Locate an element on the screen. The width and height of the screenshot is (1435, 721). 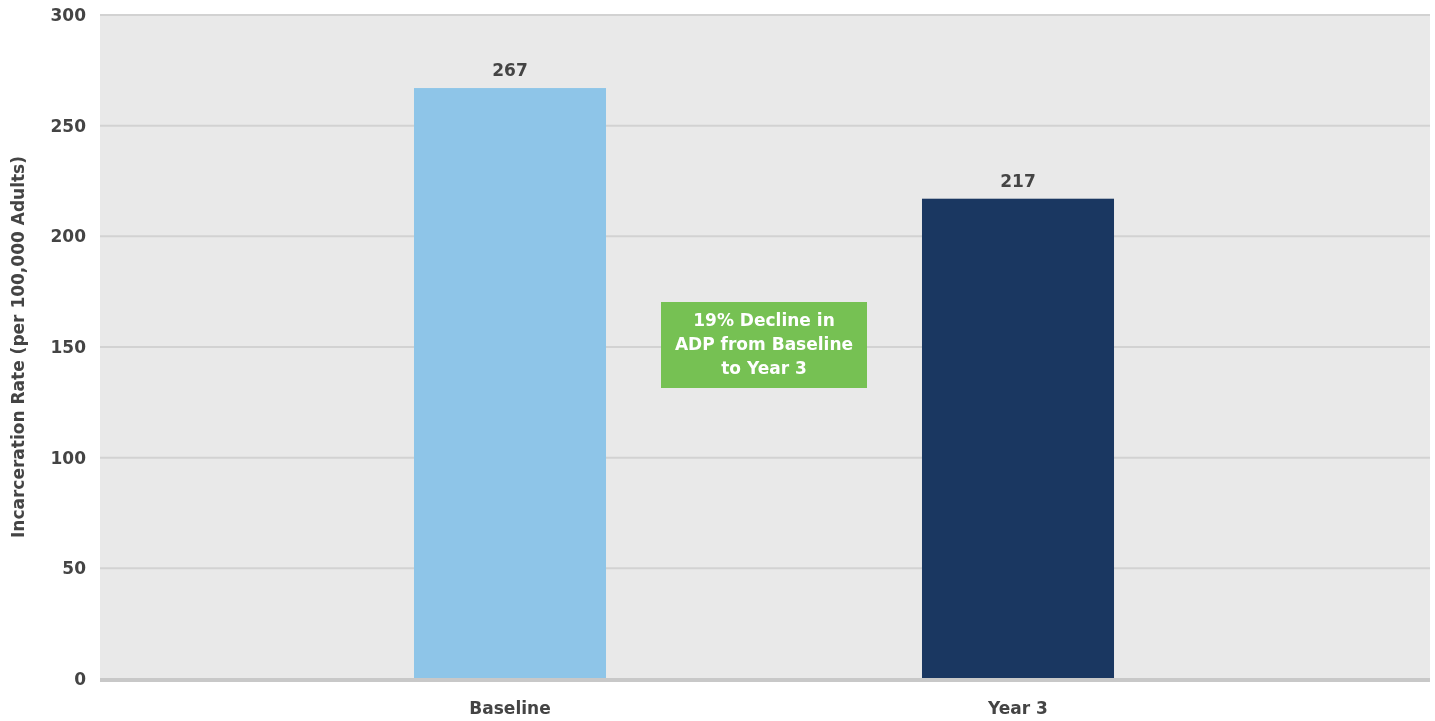
y-tick-label: 200 is located at coordinates (68, 236).